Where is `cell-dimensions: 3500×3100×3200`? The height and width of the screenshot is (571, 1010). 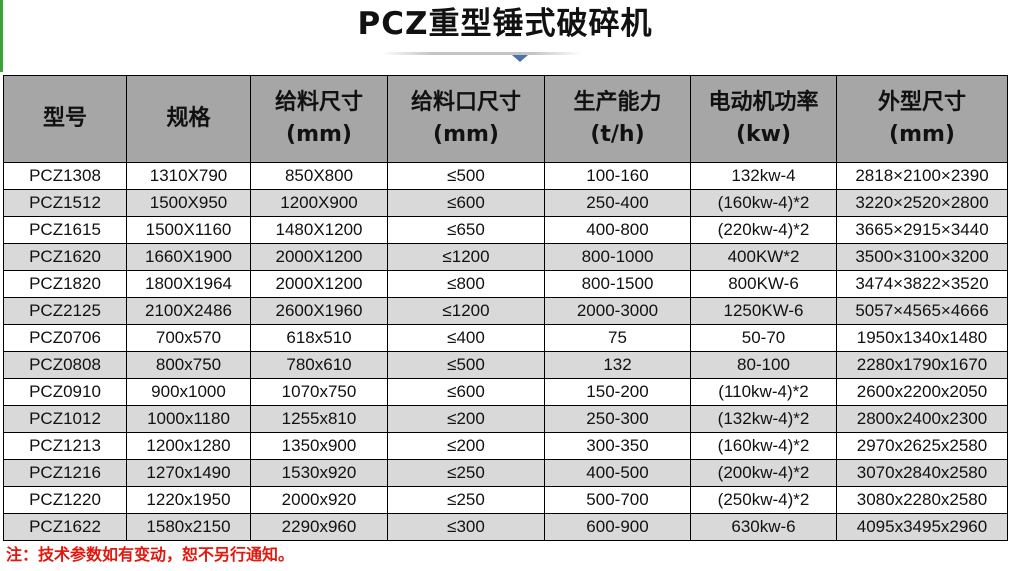
cell-dimensions: 3500×3100×3200 is located at coordinates (922, 257).